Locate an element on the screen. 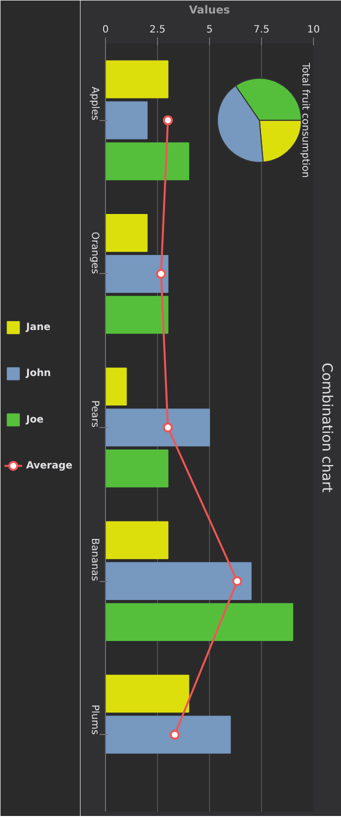 The image size is (341, 820). y-tick-label: Bananas is located at coordinates (94, 560).